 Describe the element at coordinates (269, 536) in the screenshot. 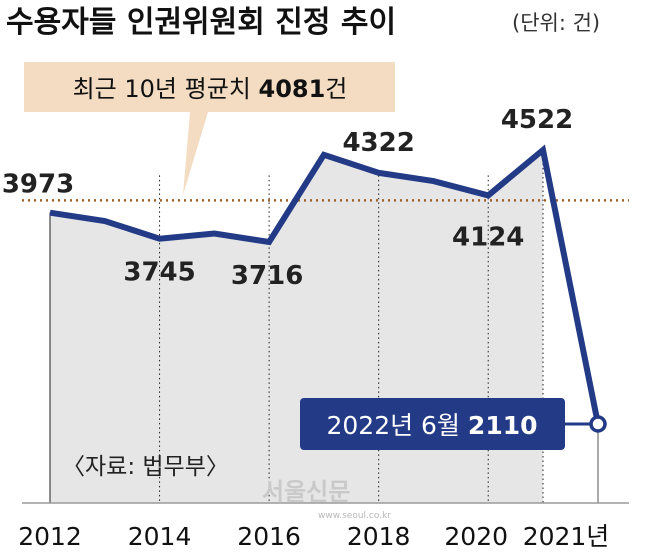

I see `x-tick-2016: 2016` at that location.